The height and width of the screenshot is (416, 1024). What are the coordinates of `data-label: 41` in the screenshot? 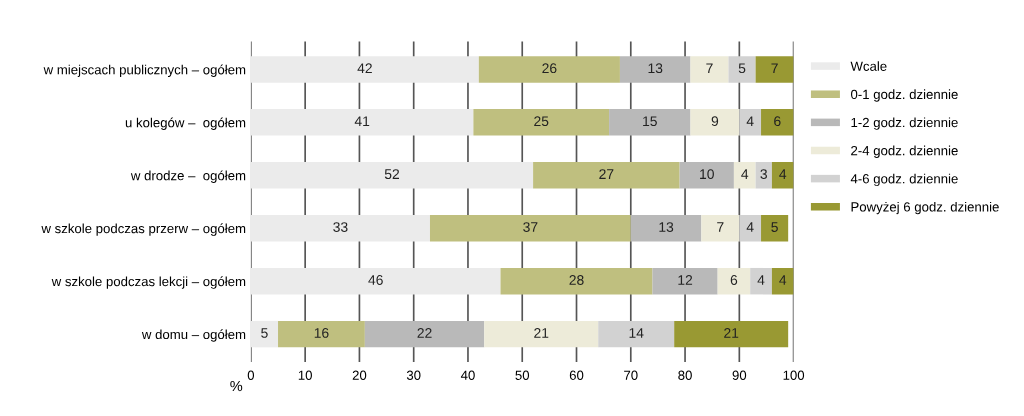 It's located at (362, 121).